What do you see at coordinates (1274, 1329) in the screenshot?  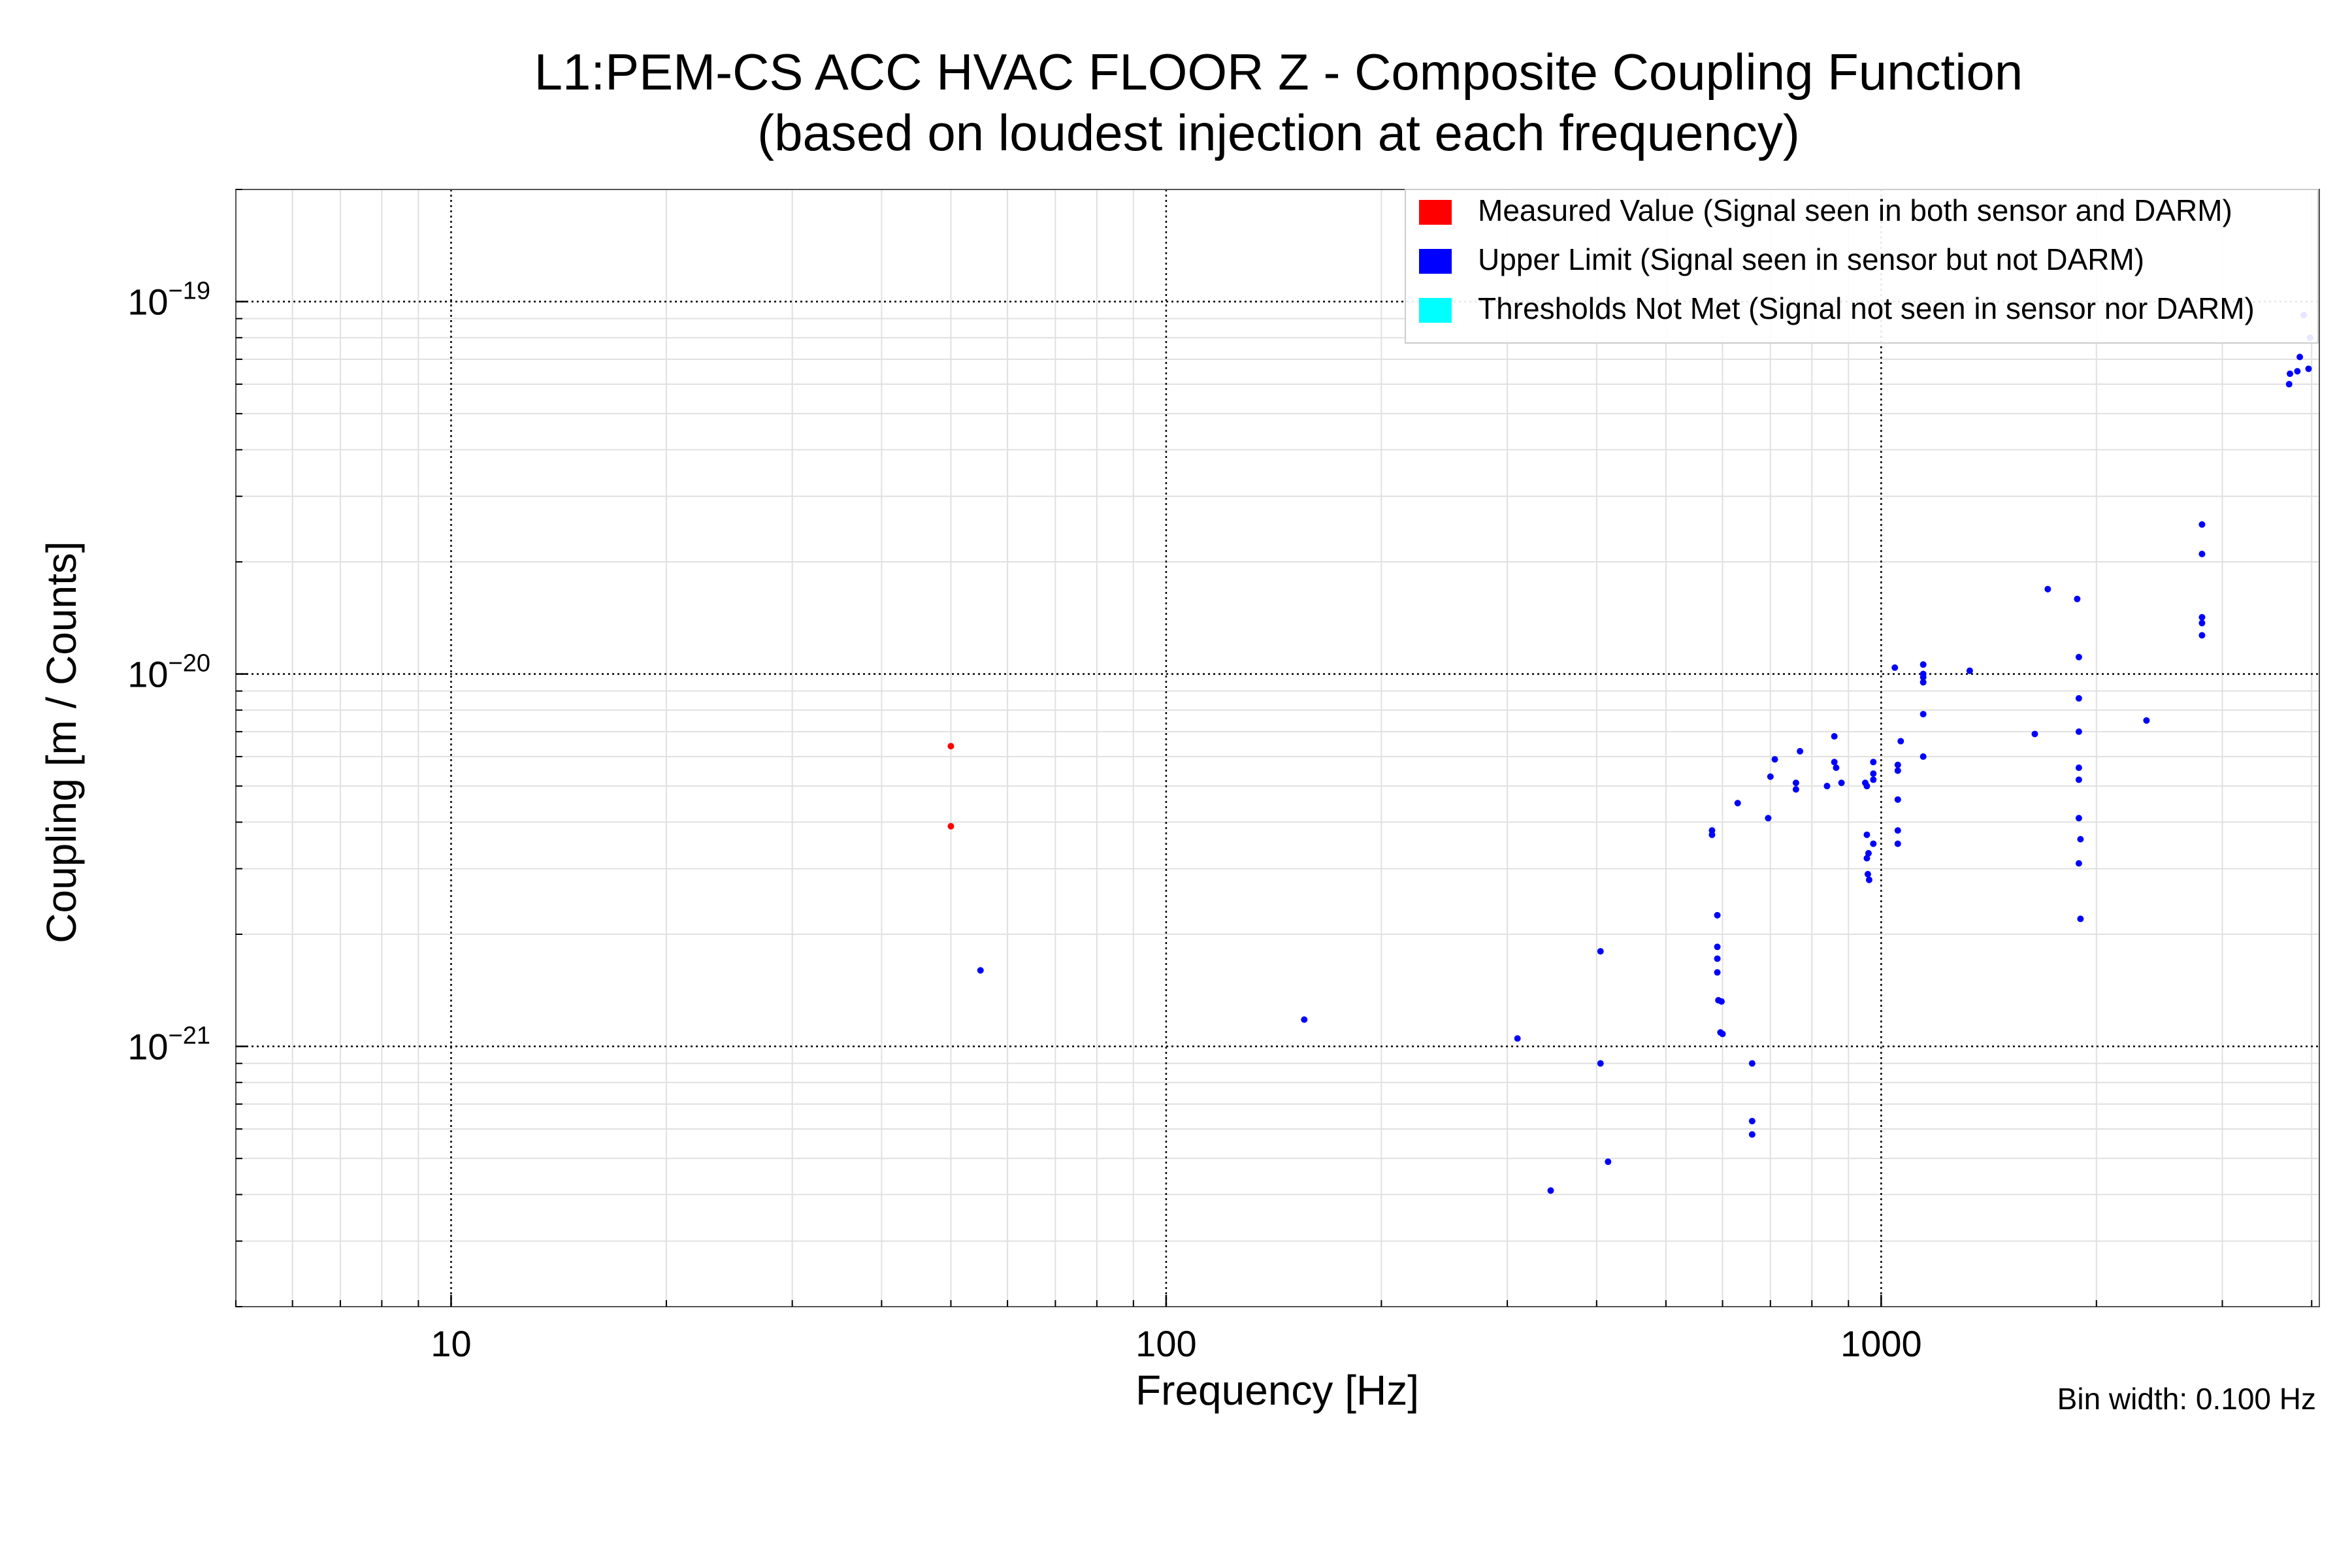 I see `x-axis-ticks: 10 100 1000` at bounding box center [1274, 1329].